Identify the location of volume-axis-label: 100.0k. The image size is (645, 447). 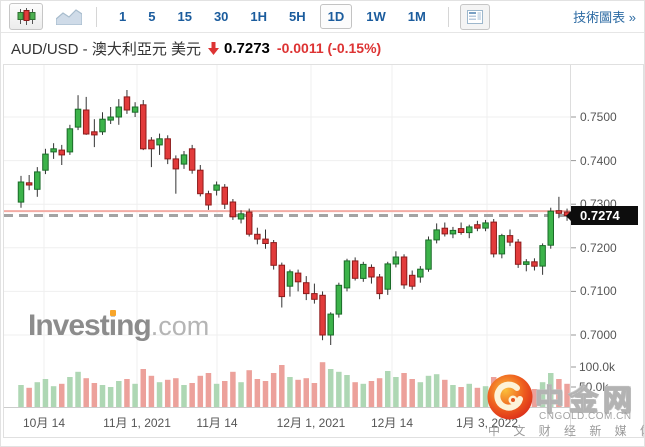
(597, 367).